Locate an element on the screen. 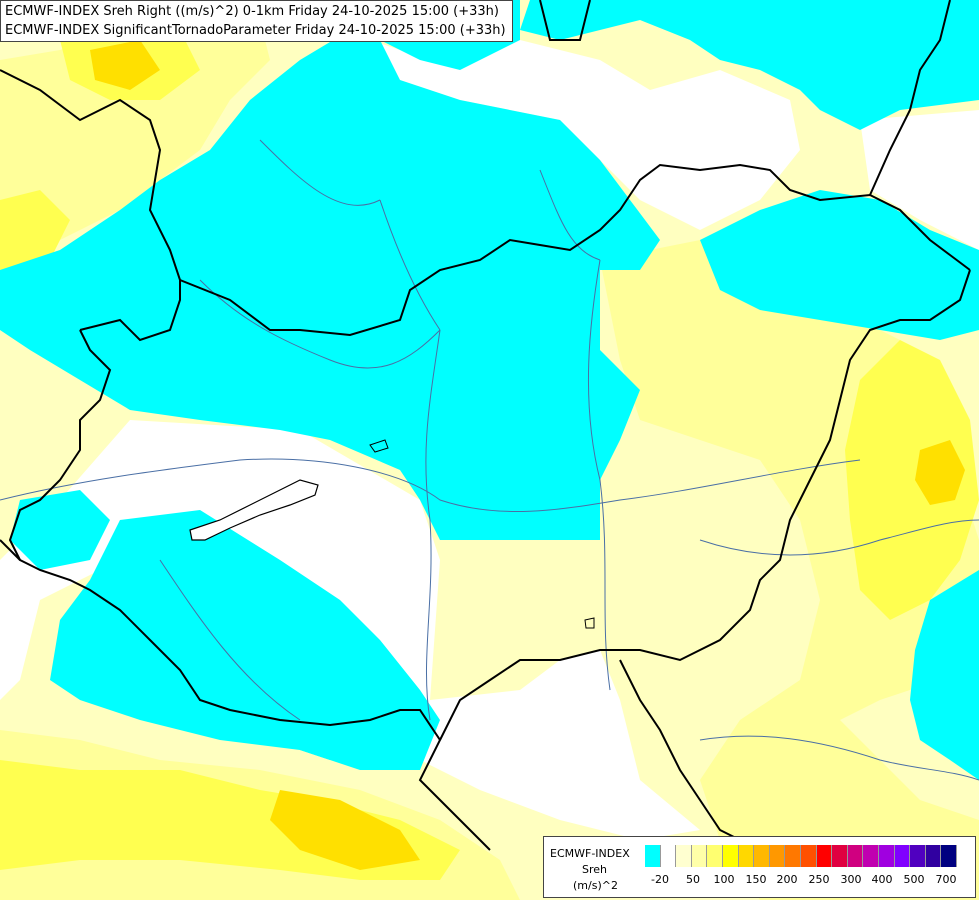  sreh-150-200-core-nw is located at coordinates (125, 65).